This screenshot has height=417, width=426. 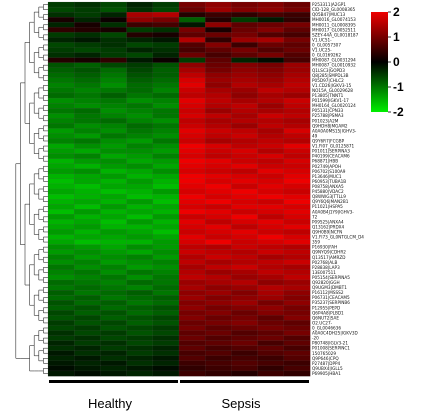 I want to click on row-label: Q92820|GGH, so click(x=326, y=282).